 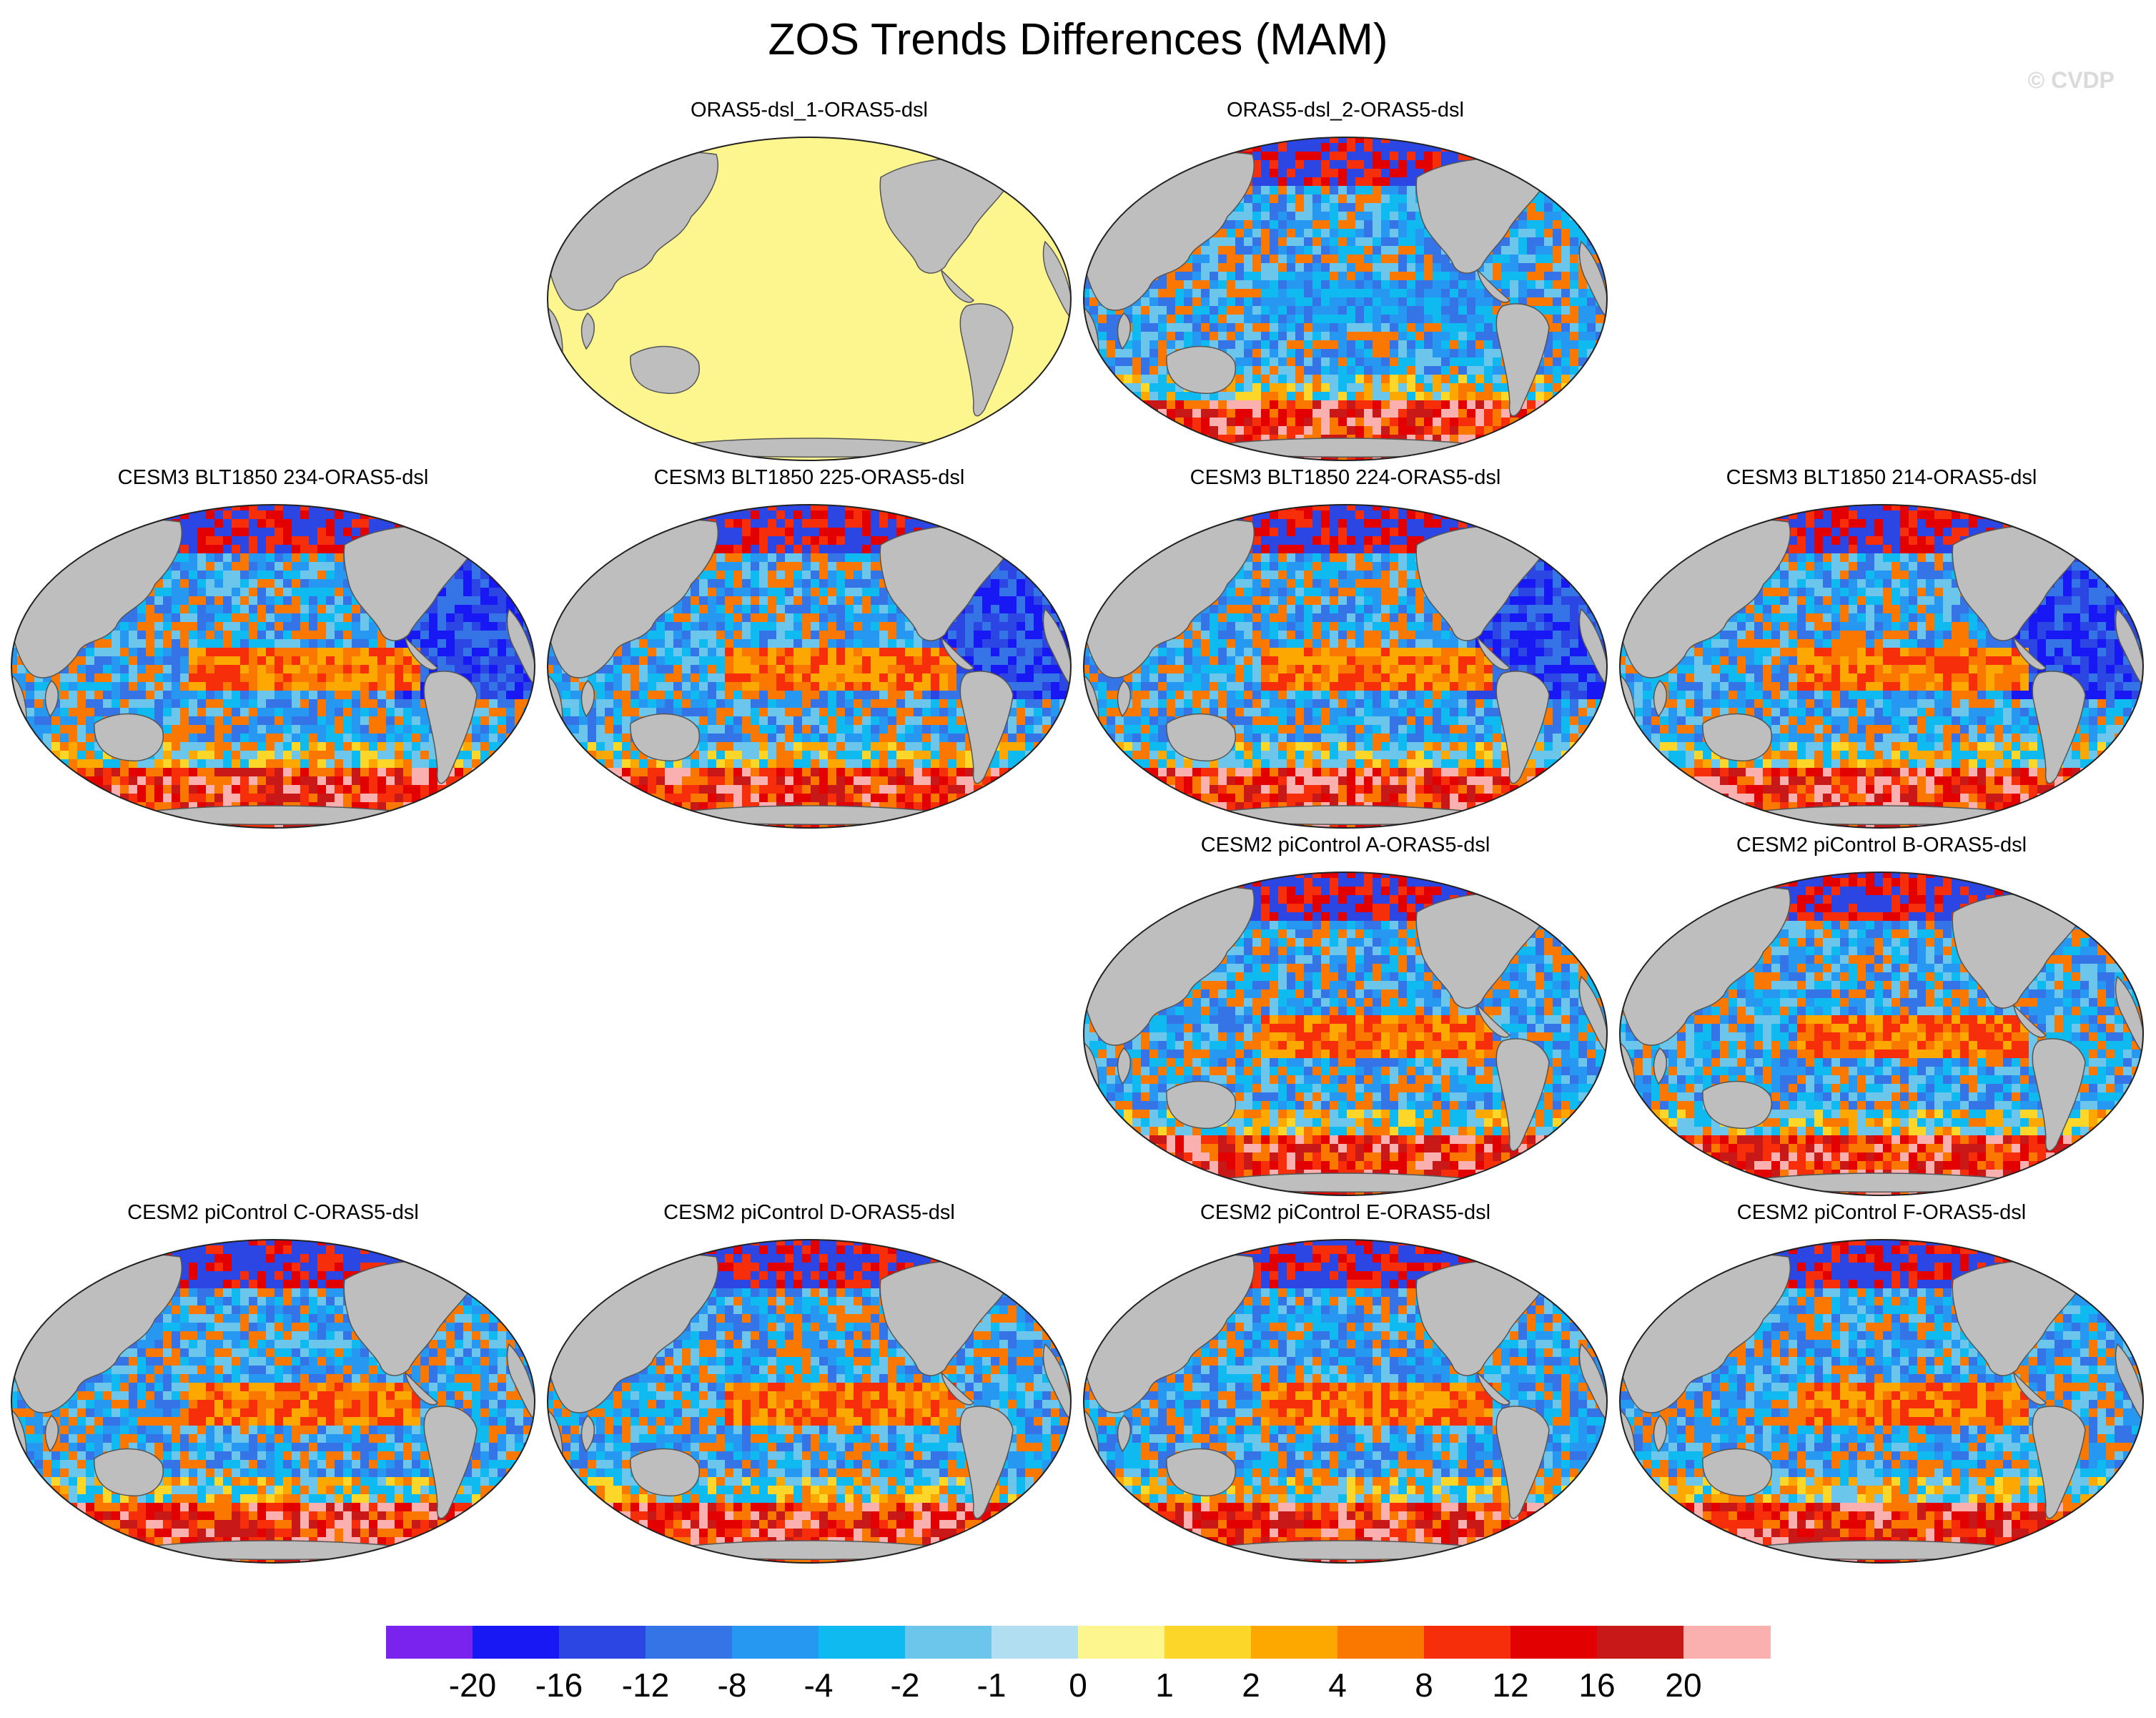 What do you see at coordinates (992, 1685) in the screenshot?
I see `colorbar-tick-label: -1` at bounding box center [992, 1685].